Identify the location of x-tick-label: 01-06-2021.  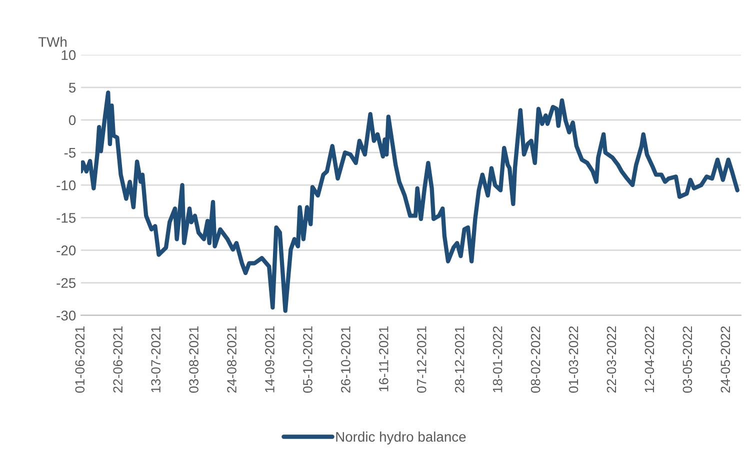
(80, 359).